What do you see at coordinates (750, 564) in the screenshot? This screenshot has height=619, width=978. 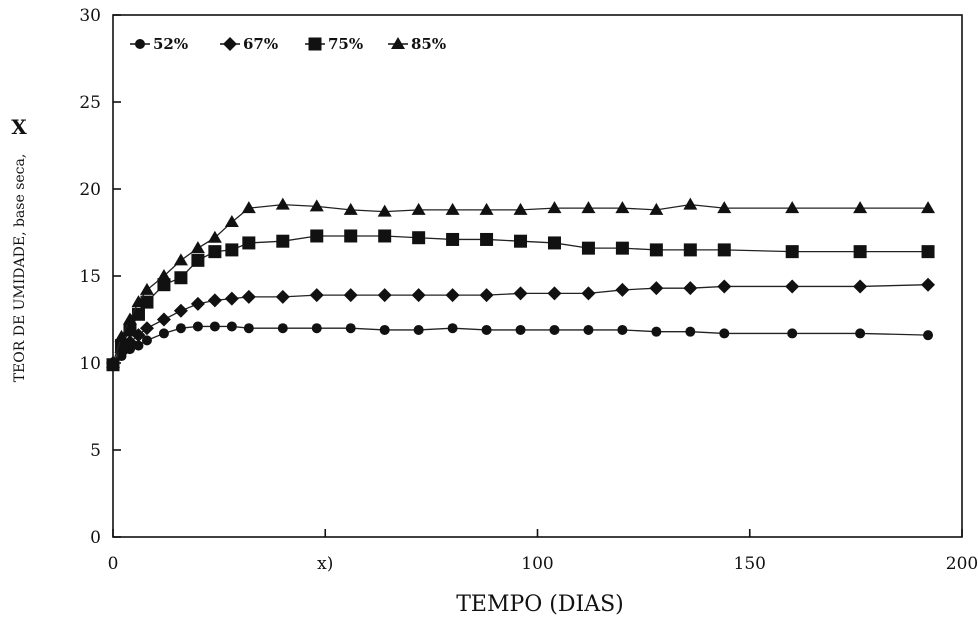 I see `x-tick-label: 150` at bounding box center [750, 564].